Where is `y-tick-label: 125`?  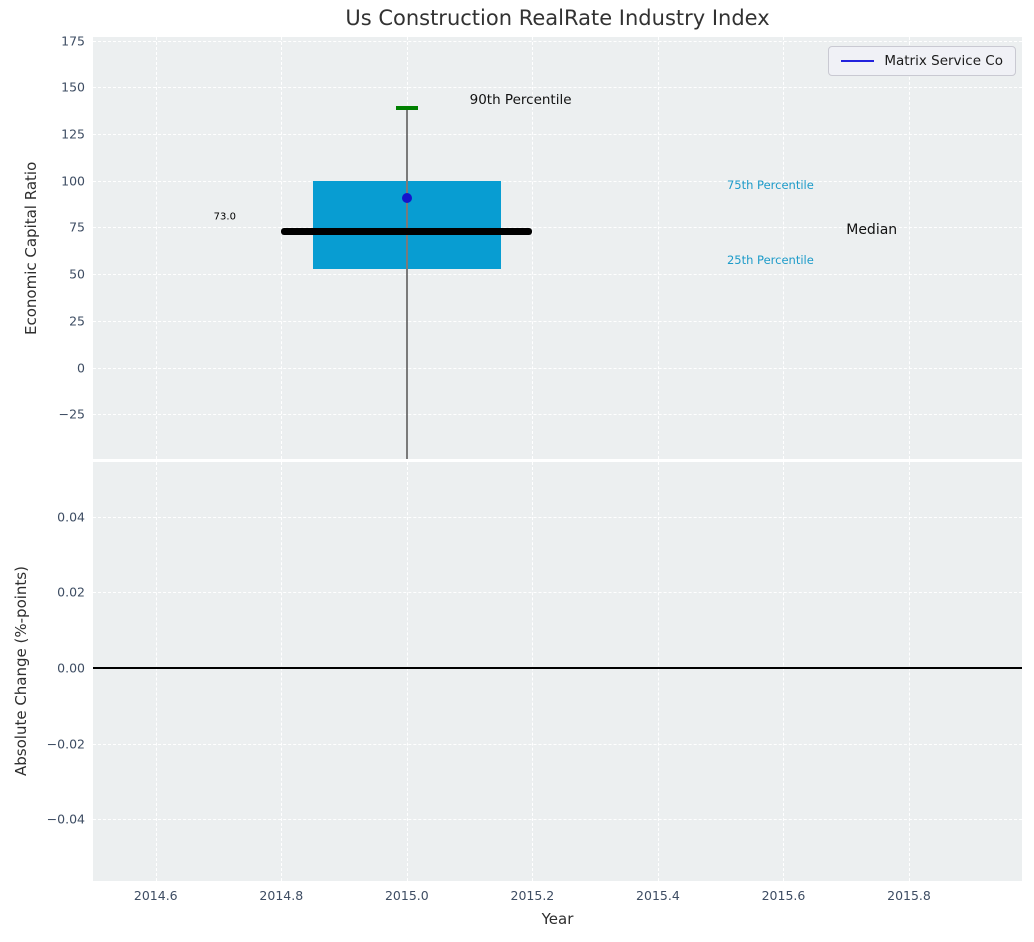
y-tick-label: 125 is located at coordinates (73, 134).